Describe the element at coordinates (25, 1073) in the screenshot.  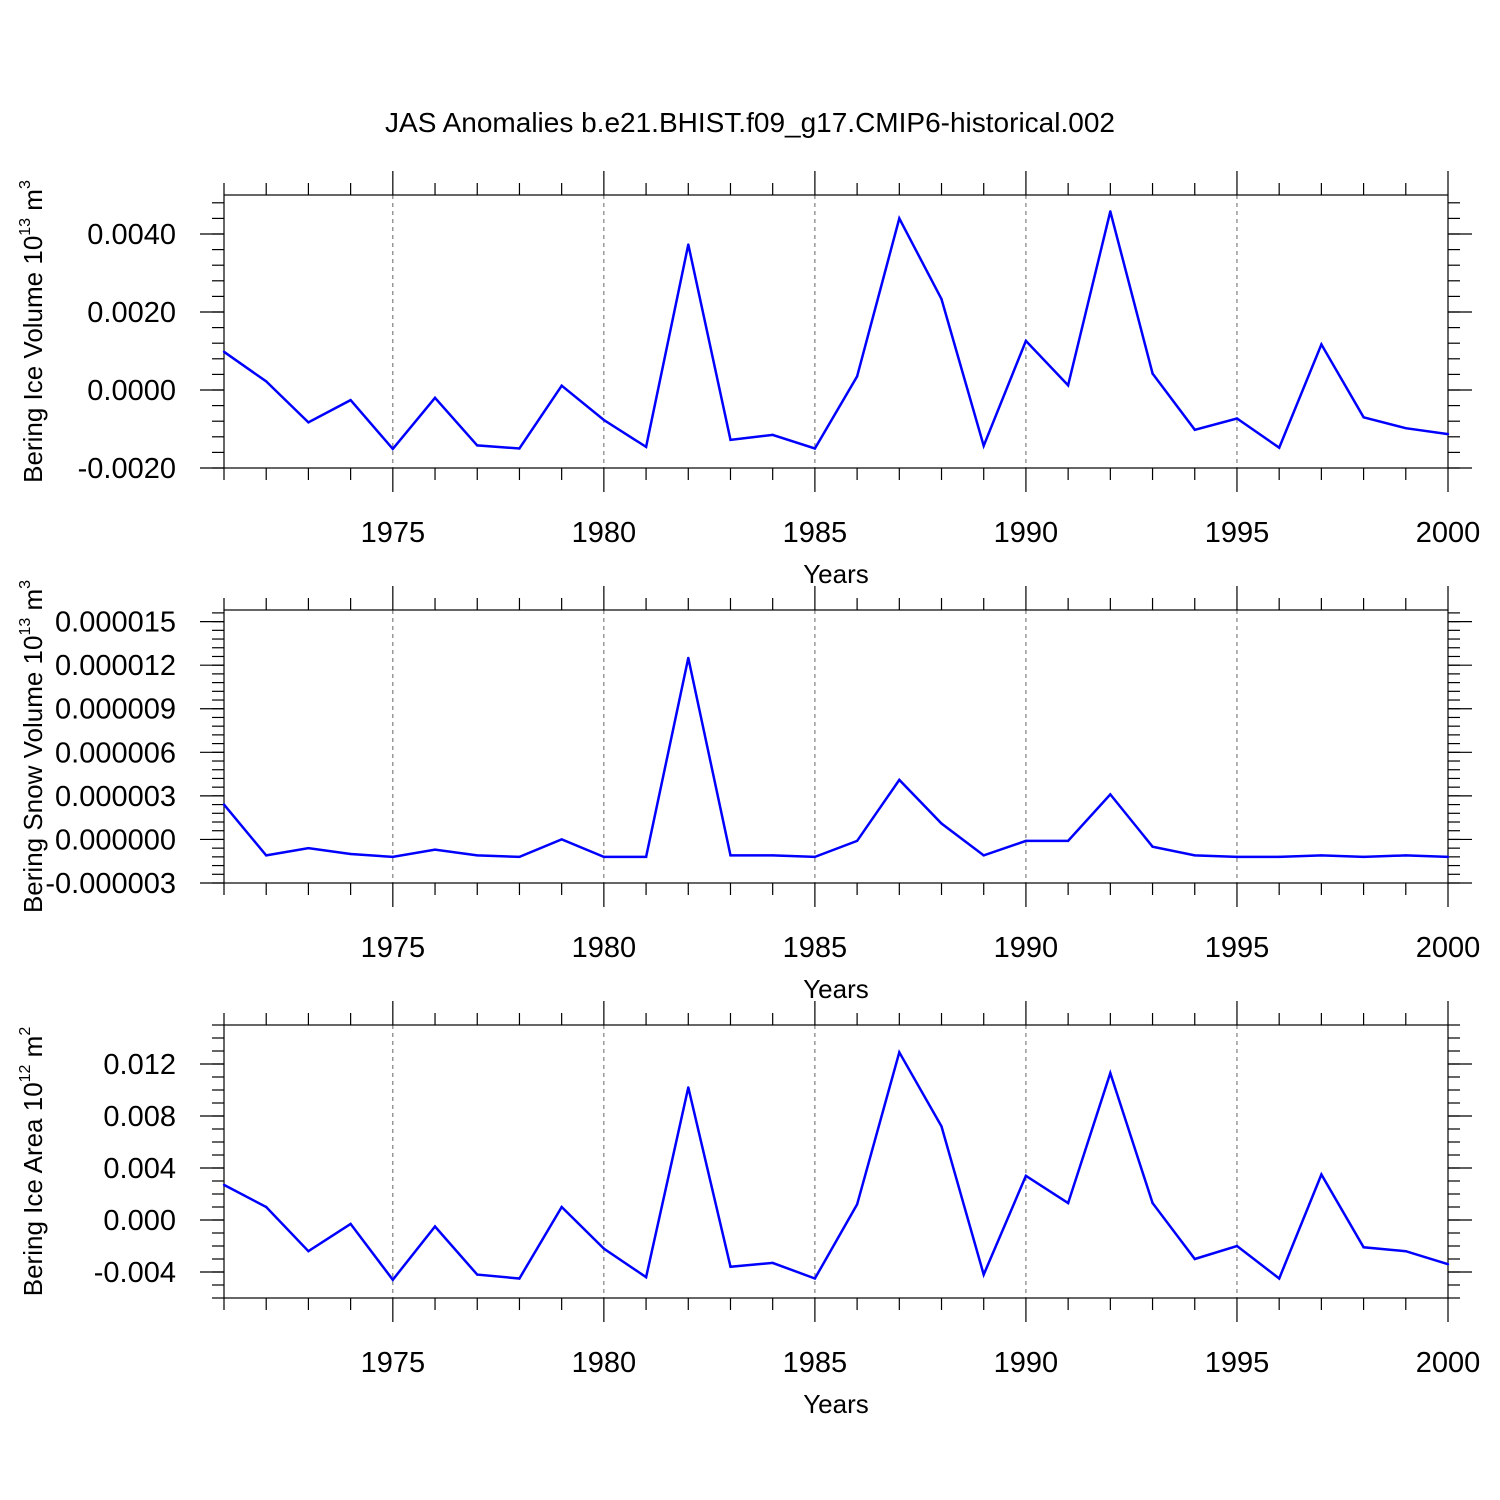
I see `y-axis-label-exp: 12` at that location.